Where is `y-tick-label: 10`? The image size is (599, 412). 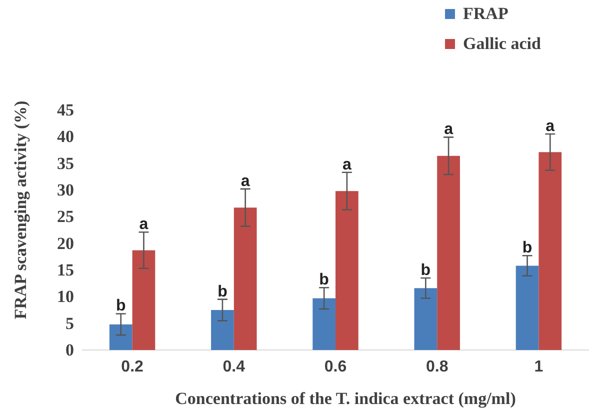
y-tick-label: 10 is located at coordinates (65, 296).